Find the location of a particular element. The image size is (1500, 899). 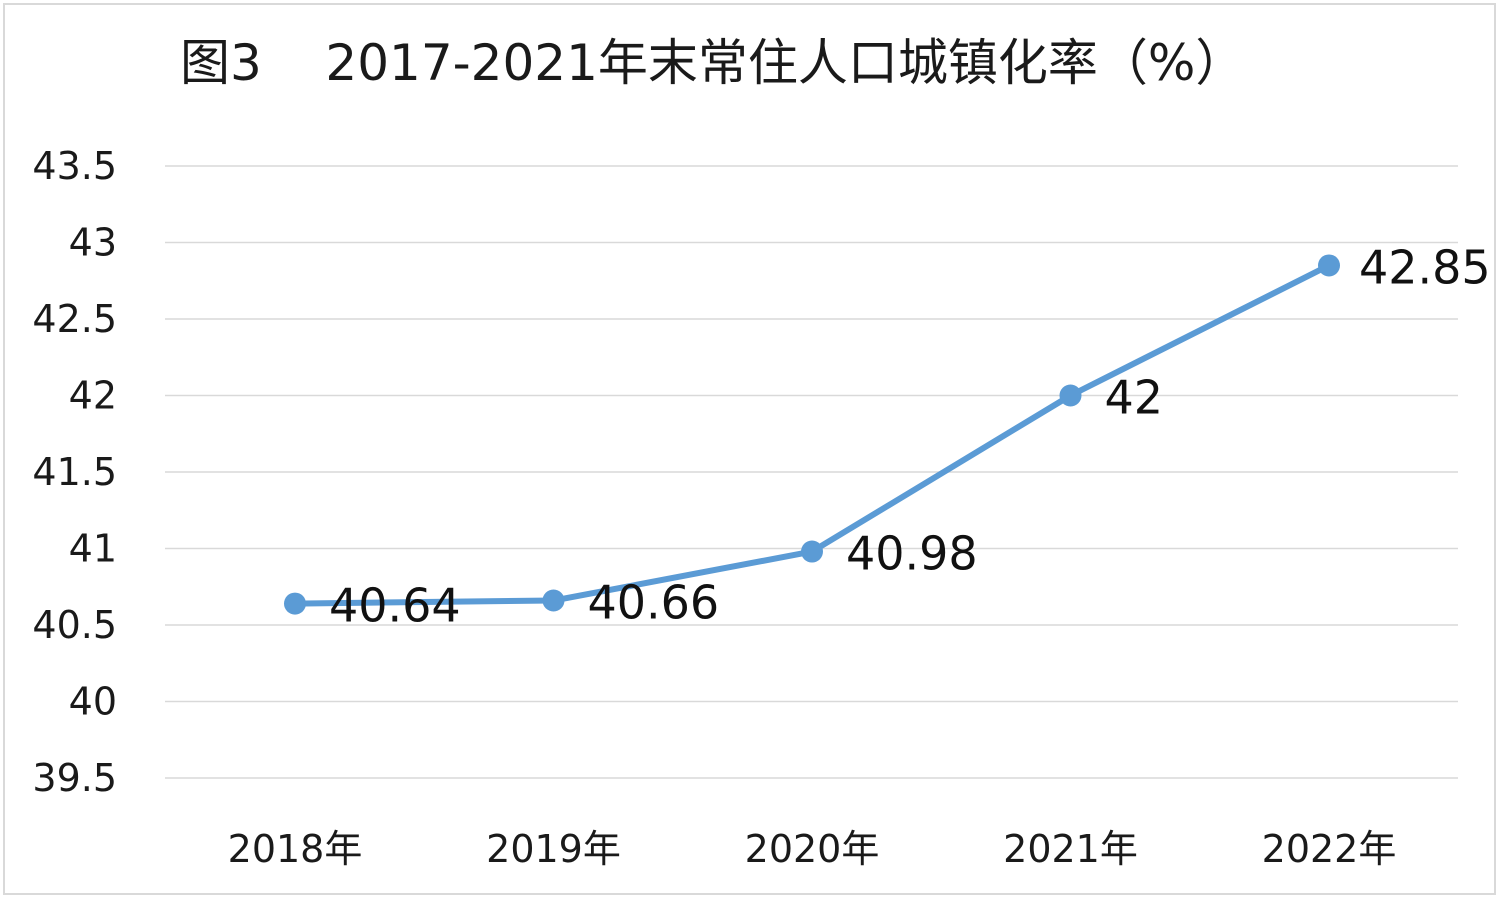

data-label: 42.85 is located at coordinates (1425, 267).